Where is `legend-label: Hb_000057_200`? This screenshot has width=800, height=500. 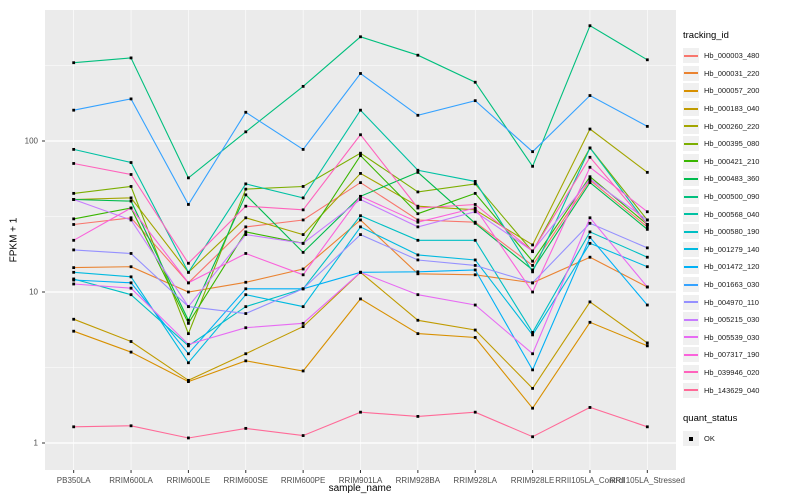
legend-label: Hb_000057_200 is located at coordinates (732, 91).